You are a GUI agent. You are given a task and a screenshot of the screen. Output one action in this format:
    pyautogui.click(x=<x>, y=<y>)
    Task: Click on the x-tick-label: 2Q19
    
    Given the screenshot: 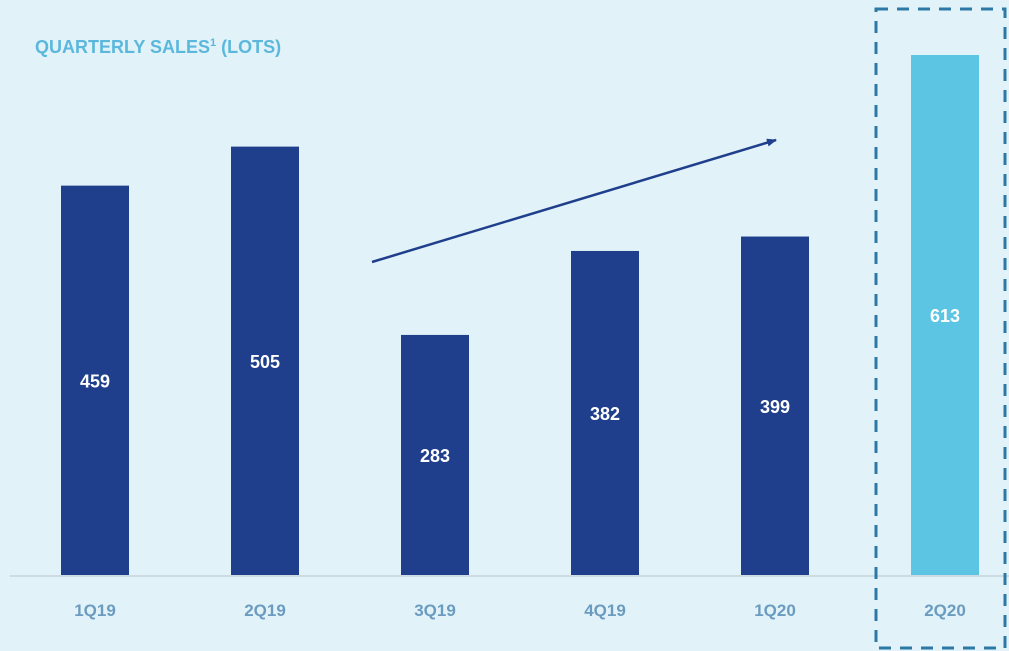 What is the action you would take?
    pyautogui.click(x=265, y=610)
    